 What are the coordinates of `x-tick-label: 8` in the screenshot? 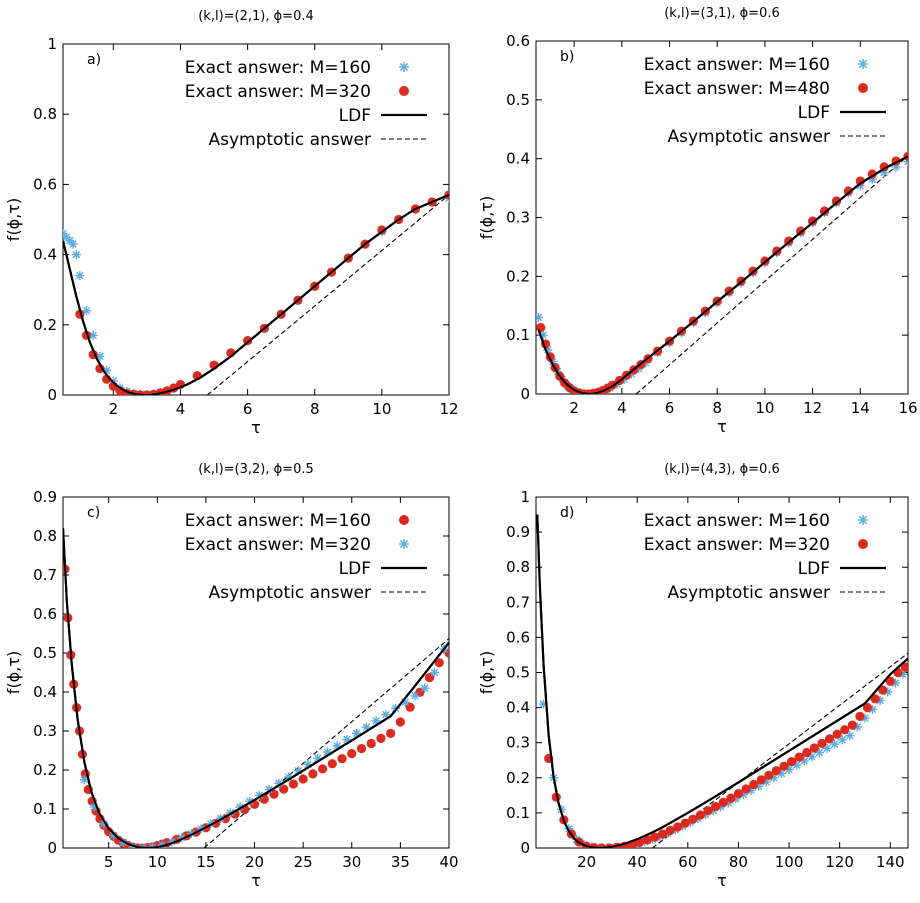 It's located at (717, 408).